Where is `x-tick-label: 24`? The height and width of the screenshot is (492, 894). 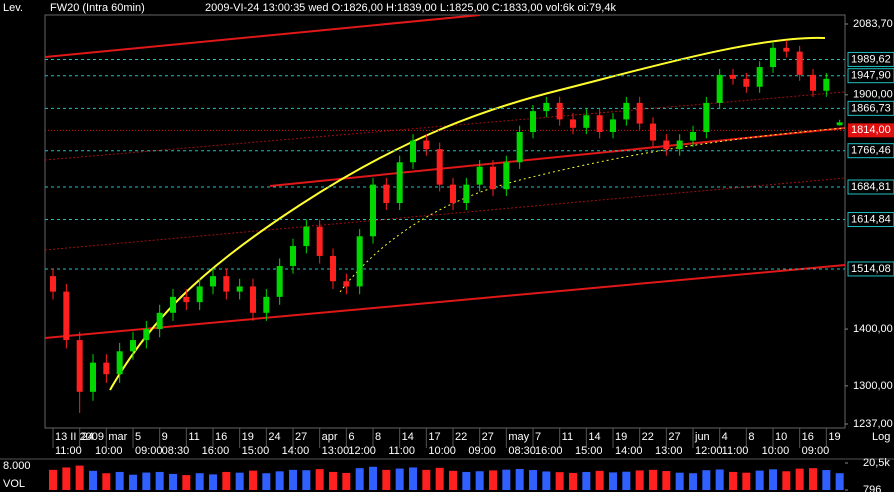
x-tick-label: 24 is located at coordinates (88, 437).